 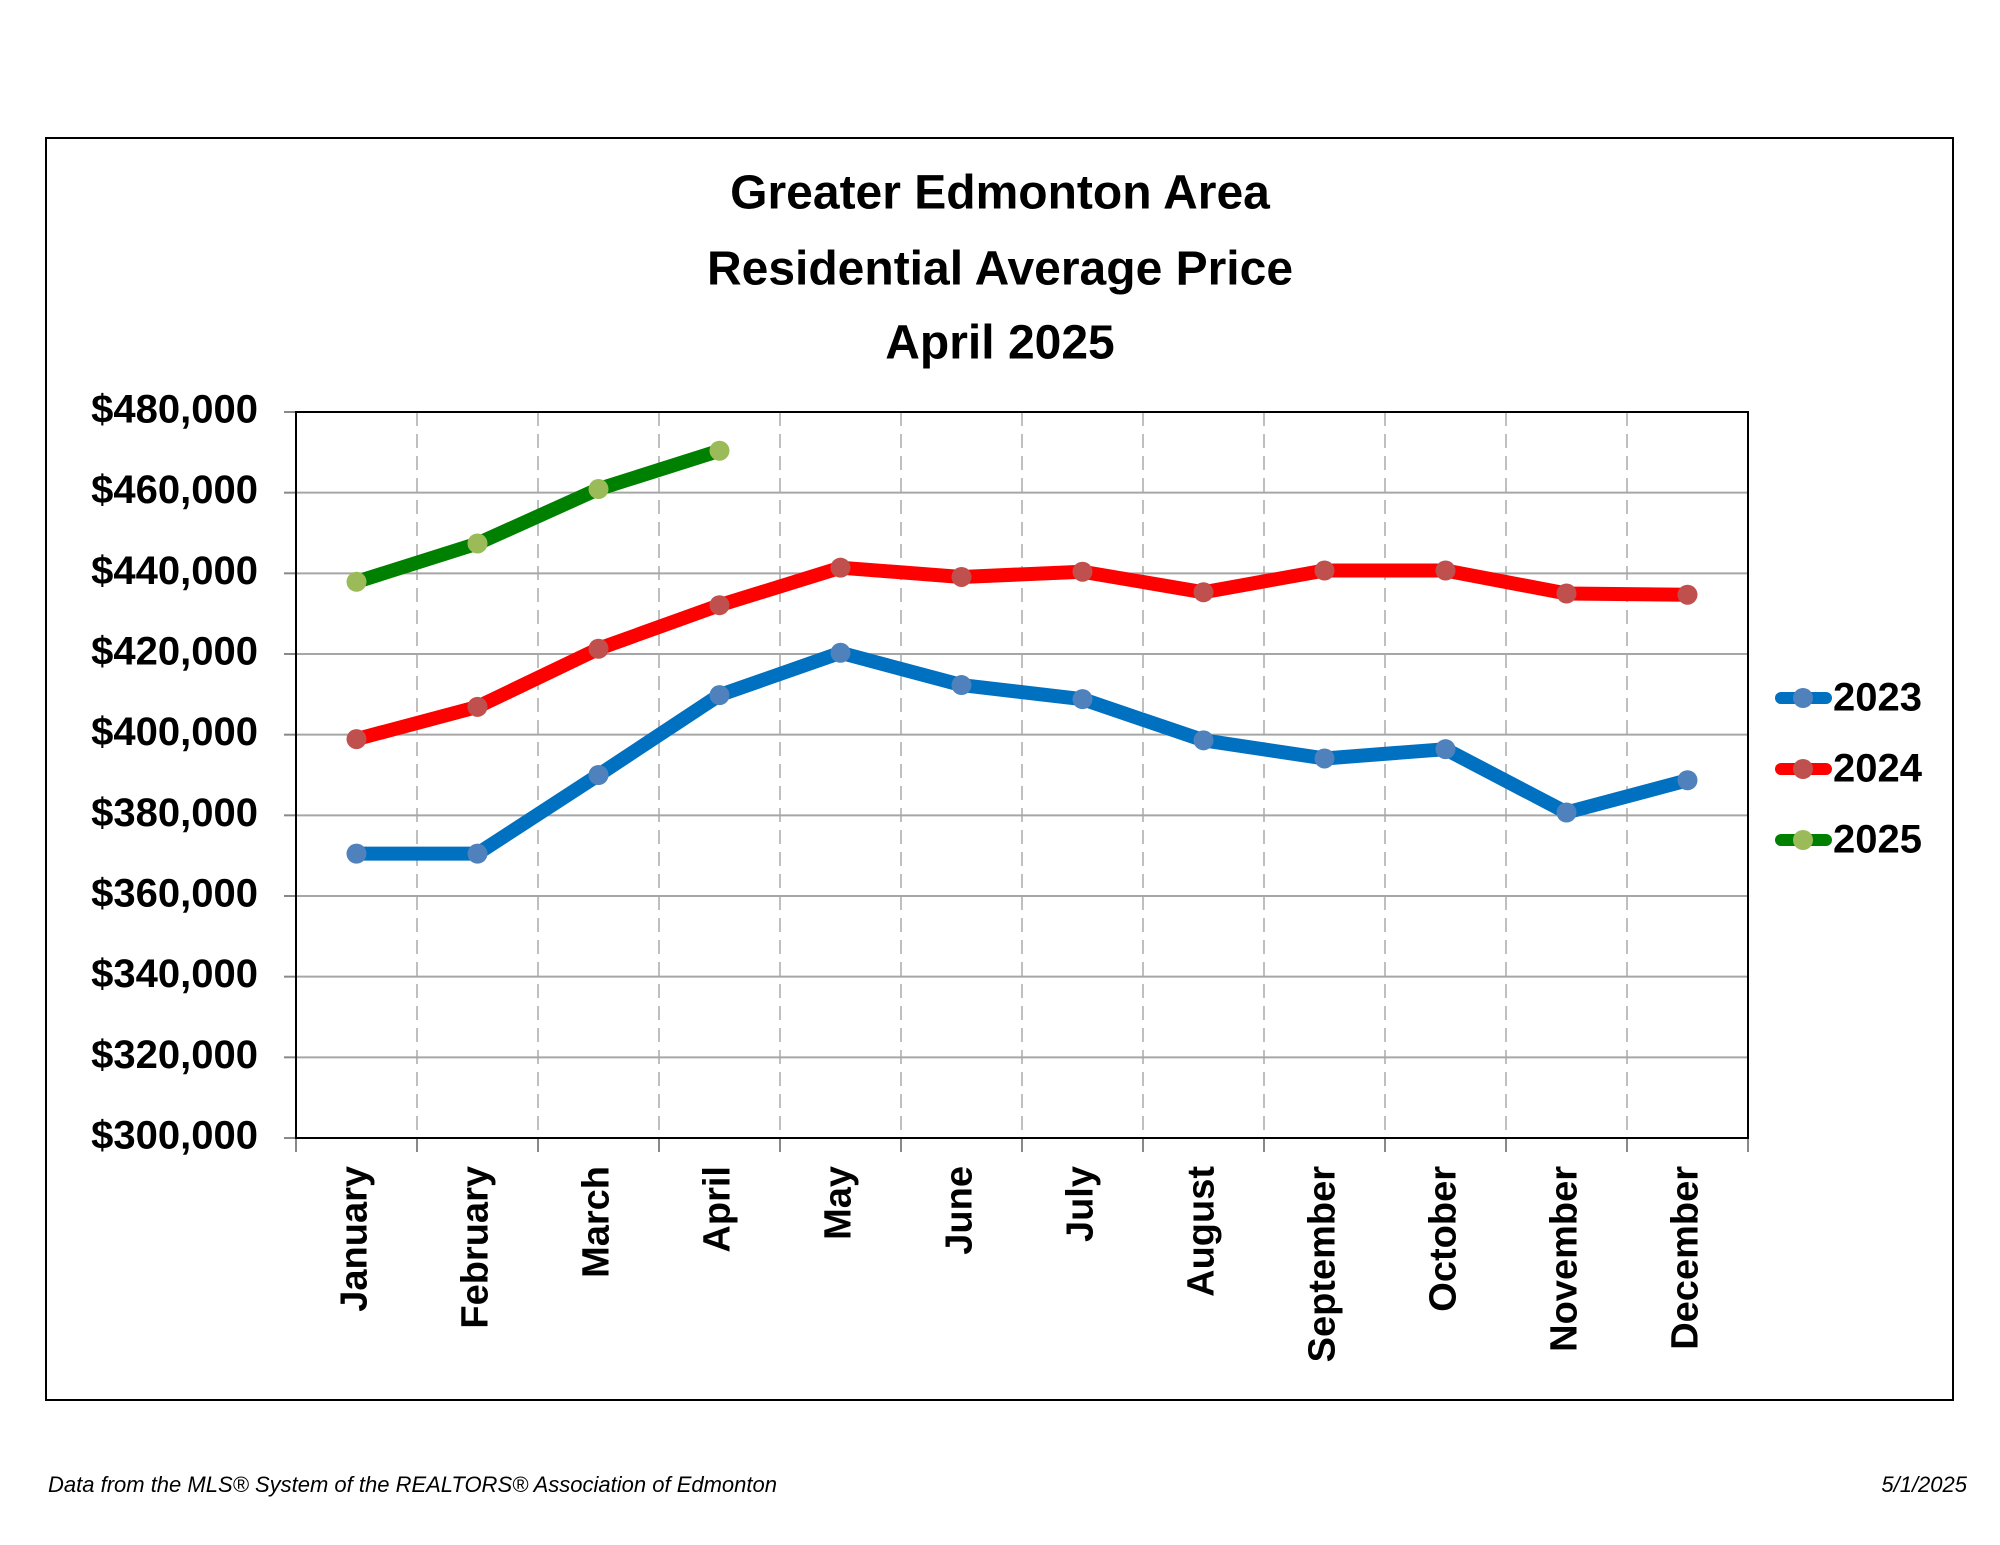 What do you see at coordinates (1081, 1204) in the screenshot?
I see `x-tick-label: July` at bounding box center [1081, 1204].